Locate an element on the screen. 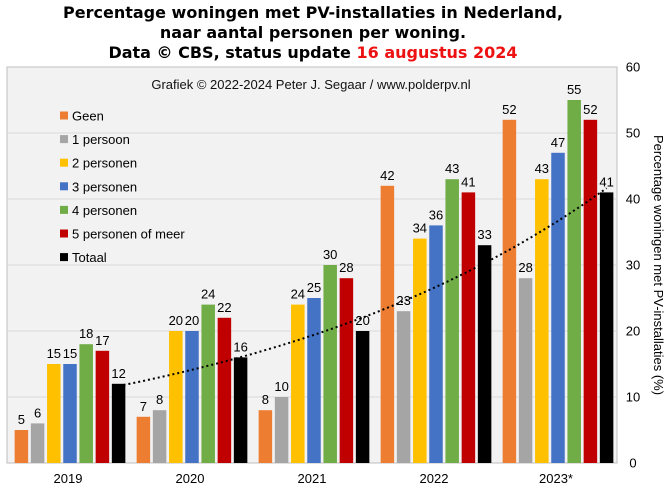 The height and width of the screenshot is (492, 671). chart-title-date: 16 augustus 2024 is located at coordinates (436, 52).